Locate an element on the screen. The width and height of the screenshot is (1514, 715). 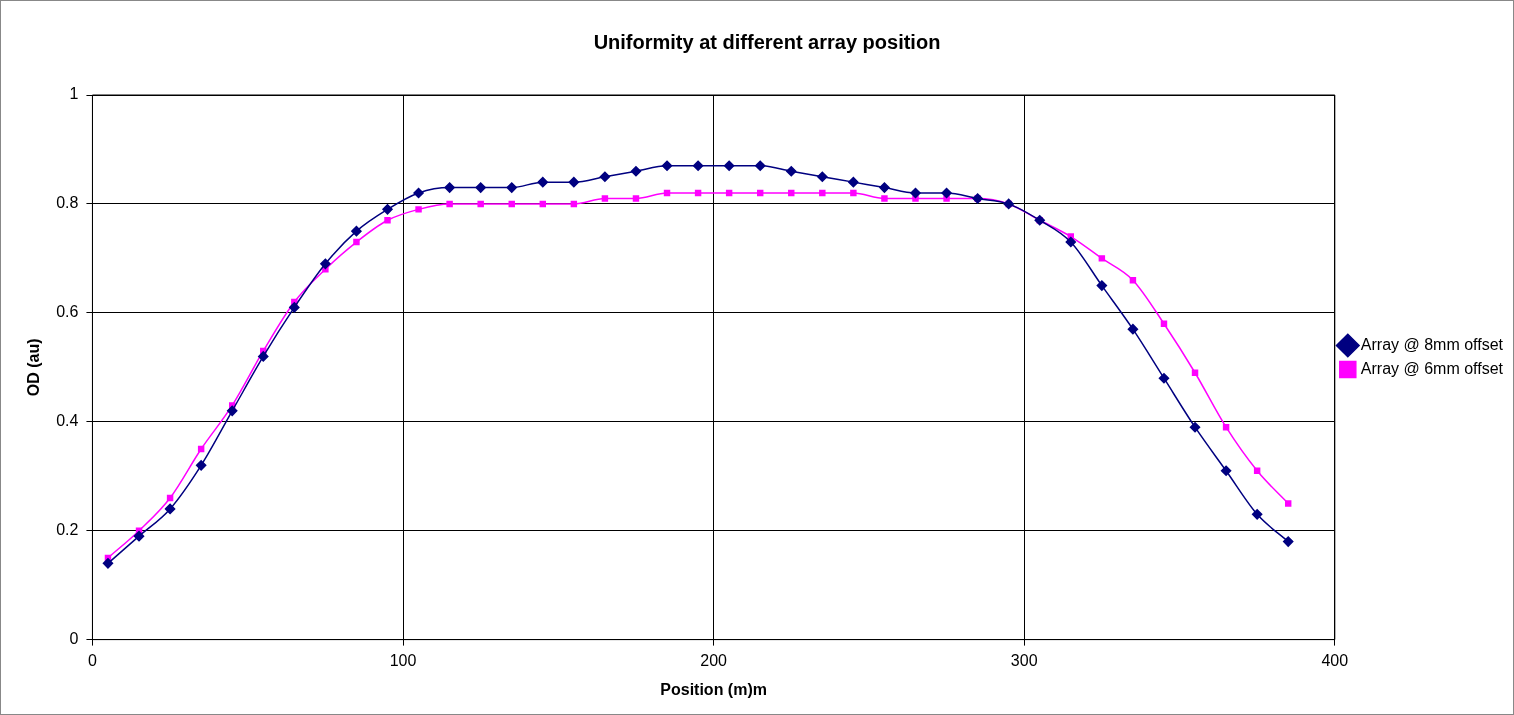
y-tick-label: 0.8 is located at coordinates (67, 203).